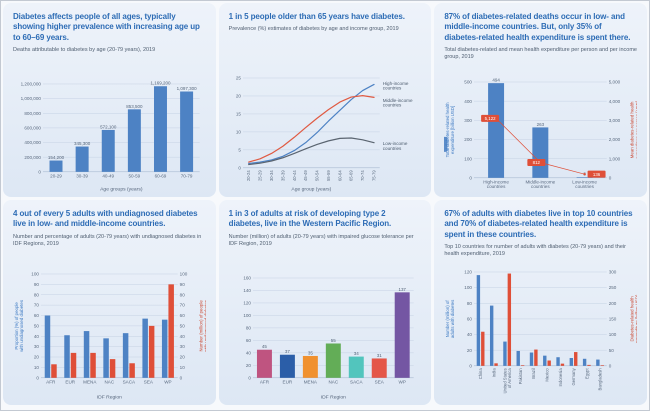 The image size is (650, 411). Describe the element at coordinates (56, 176) in the screenshot. I see `svg-text: 20-29` at that location.